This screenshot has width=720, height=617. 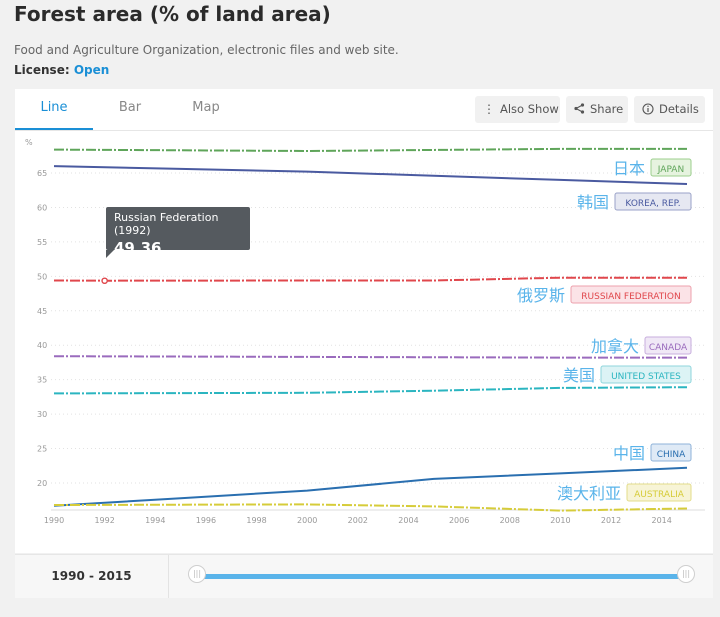 I want to click on share-button: Share, so click(x=597, y=109).